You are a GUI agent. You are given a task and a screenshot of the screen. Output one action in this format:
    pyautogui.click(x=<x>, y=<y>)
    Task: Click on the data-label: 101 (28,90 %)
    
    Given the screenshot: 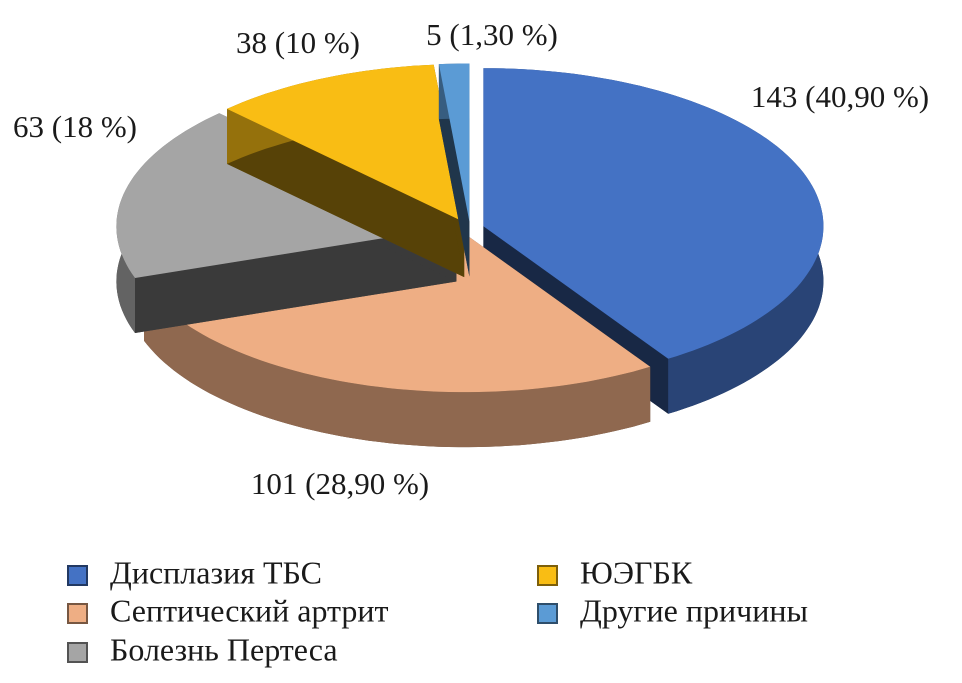 What is the action you would take?
    pyautogui.click(x=340, y=483)
    